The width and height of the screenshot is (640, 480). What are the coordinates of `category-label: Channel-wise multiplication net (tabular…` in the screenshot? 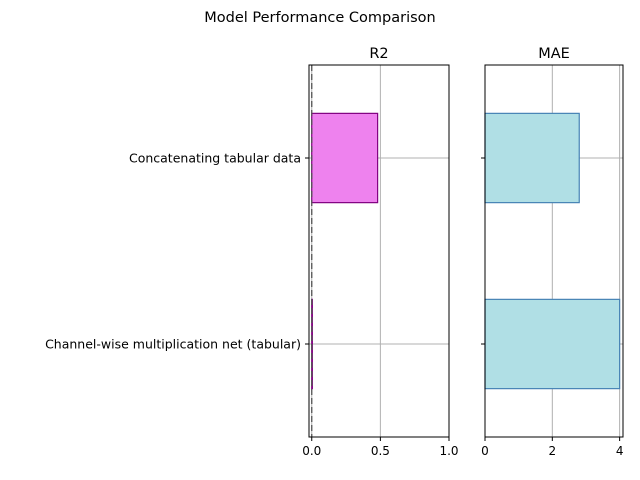 It's located at (173, 344).